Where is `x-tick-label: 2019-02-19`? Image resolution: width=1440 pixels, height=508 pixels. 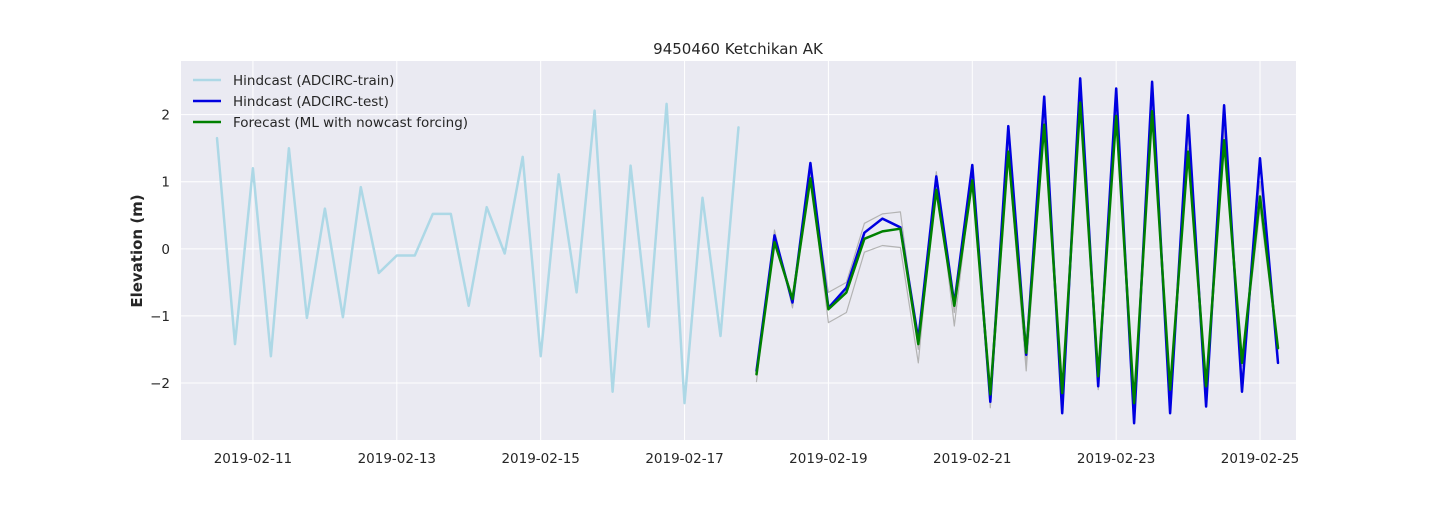 x-tick-label: 2019-02-19 is located at coordinates (828, 459).